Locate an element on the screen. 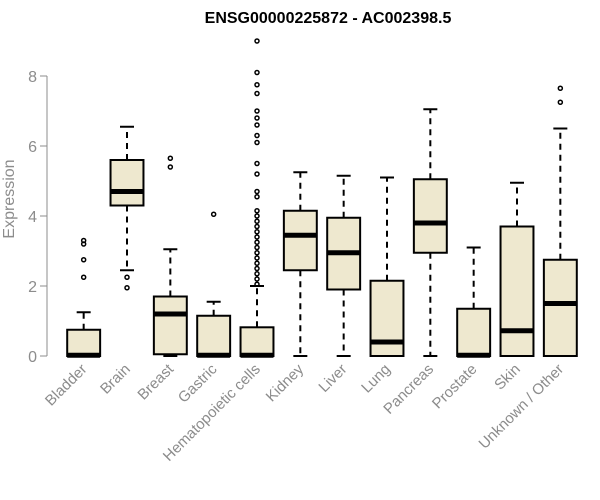 The height and width of the screenshot is (500, 600). box-lung is located at coordinates (387, 266).